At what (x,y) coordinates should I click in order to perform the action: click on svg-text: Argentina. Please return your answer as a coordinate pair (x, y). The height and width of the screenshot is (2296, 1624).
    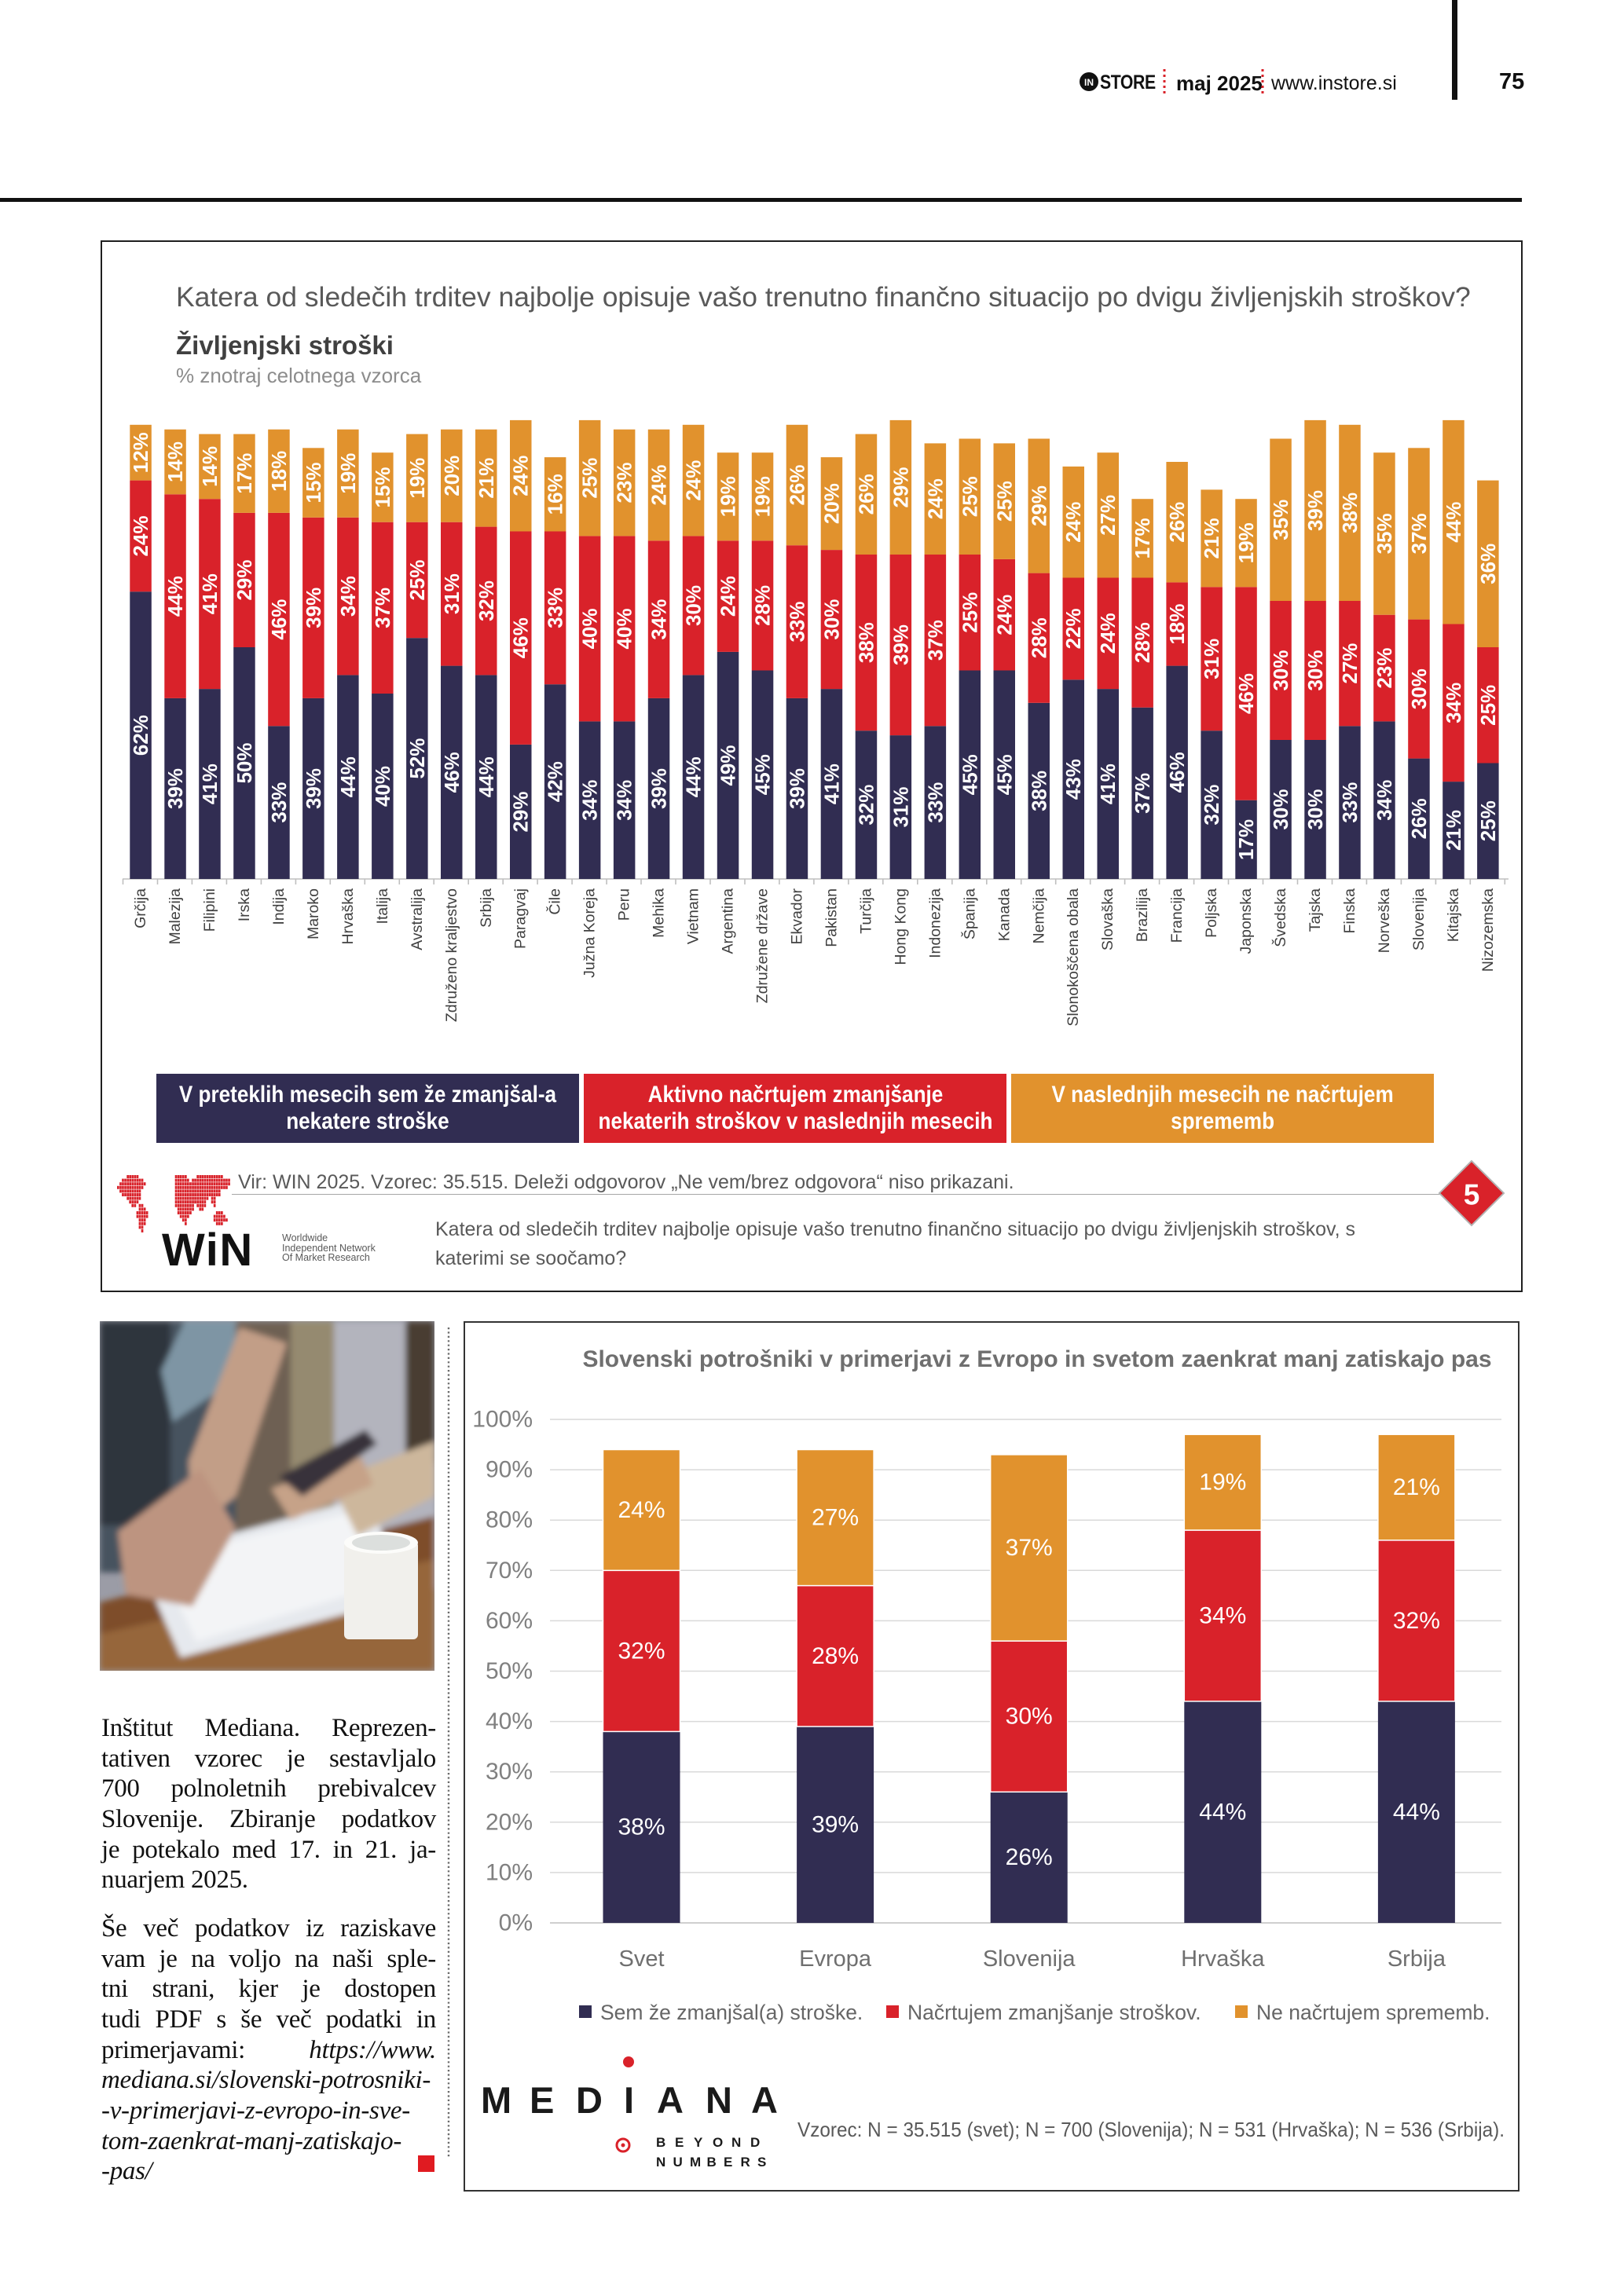
    Looking at the image, I should click on (729, 921).